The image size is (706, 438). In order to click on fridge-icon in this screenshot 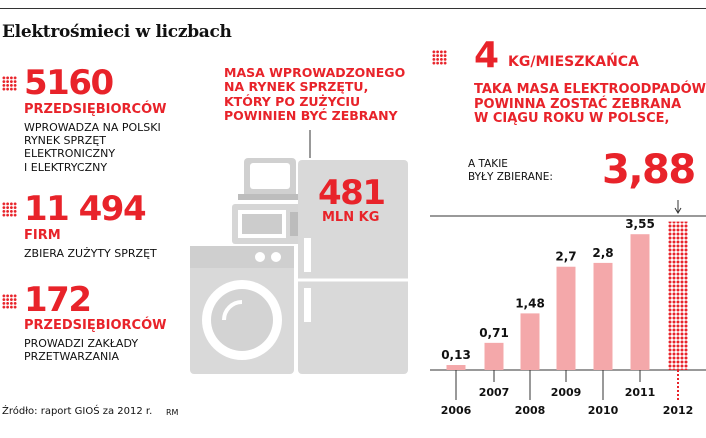, I will do `click(353, 267)`.